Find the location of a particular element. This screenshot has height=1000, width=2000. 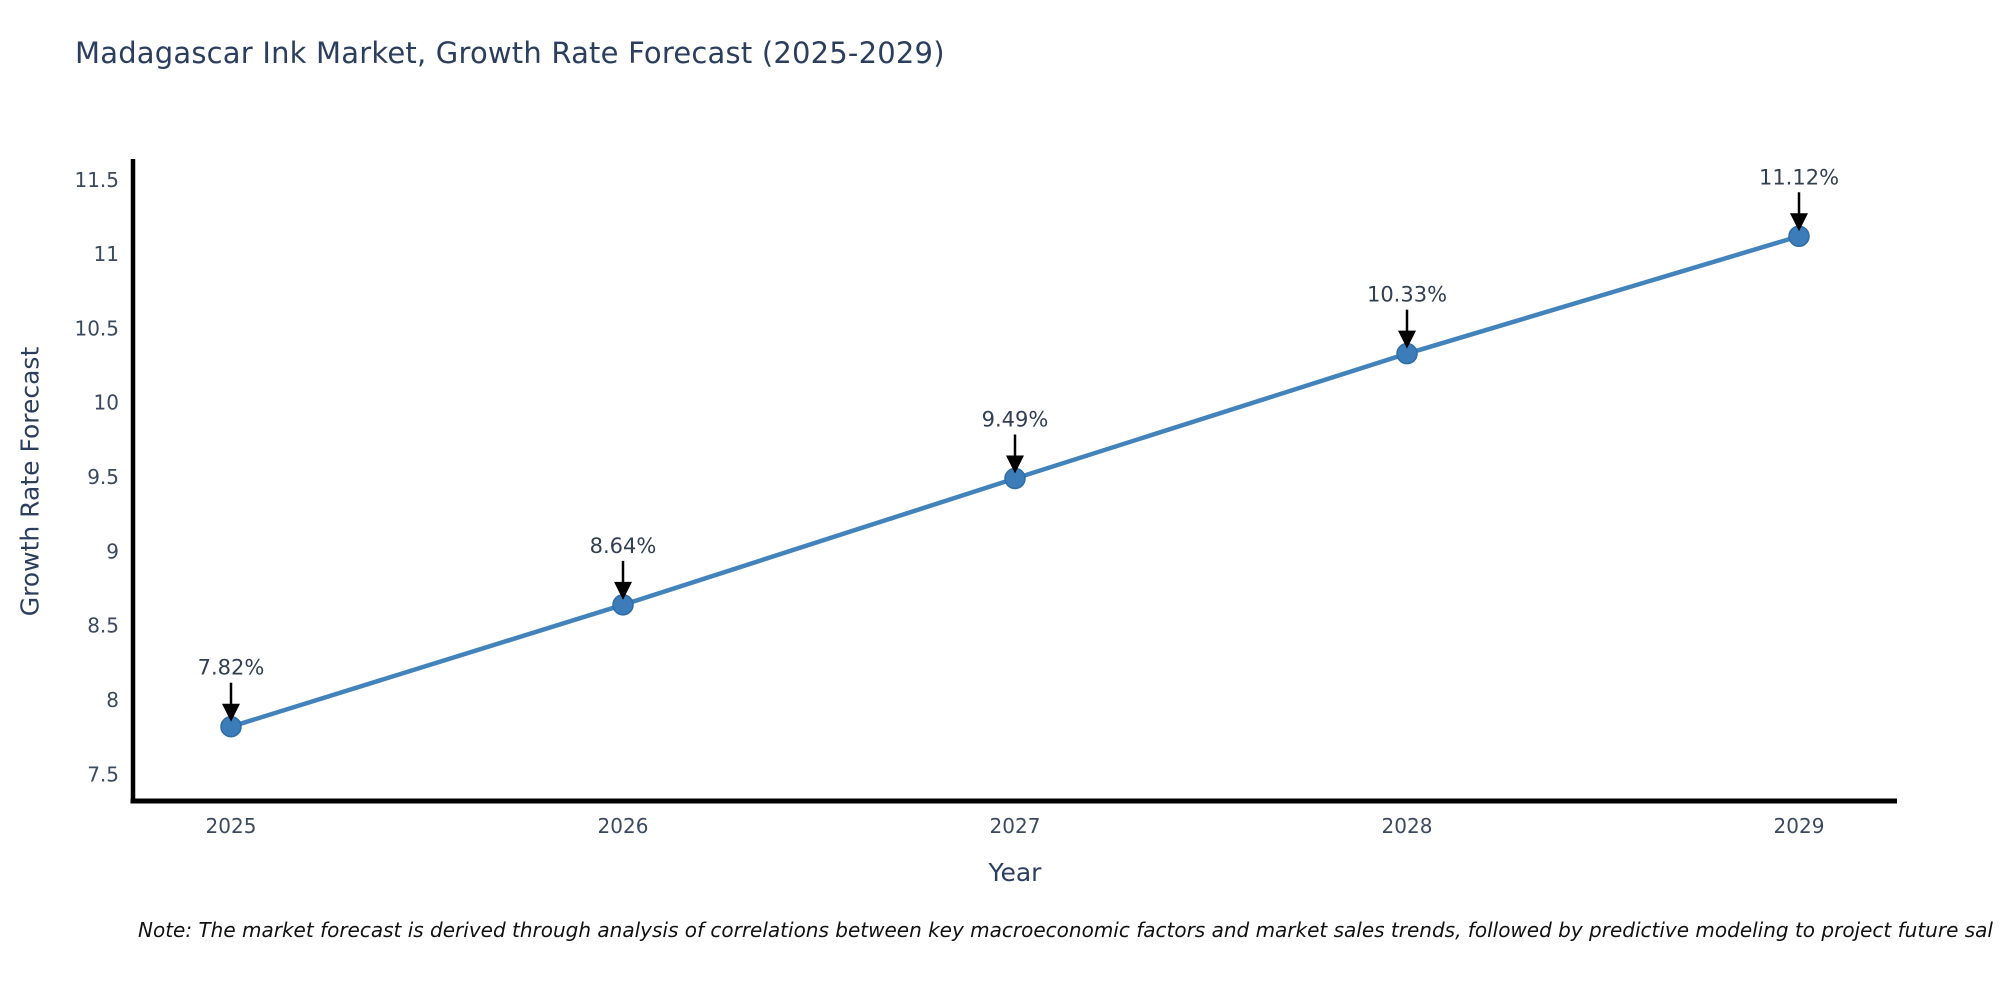

x-tick-label: 2025 is located at coordinates (231, 826).